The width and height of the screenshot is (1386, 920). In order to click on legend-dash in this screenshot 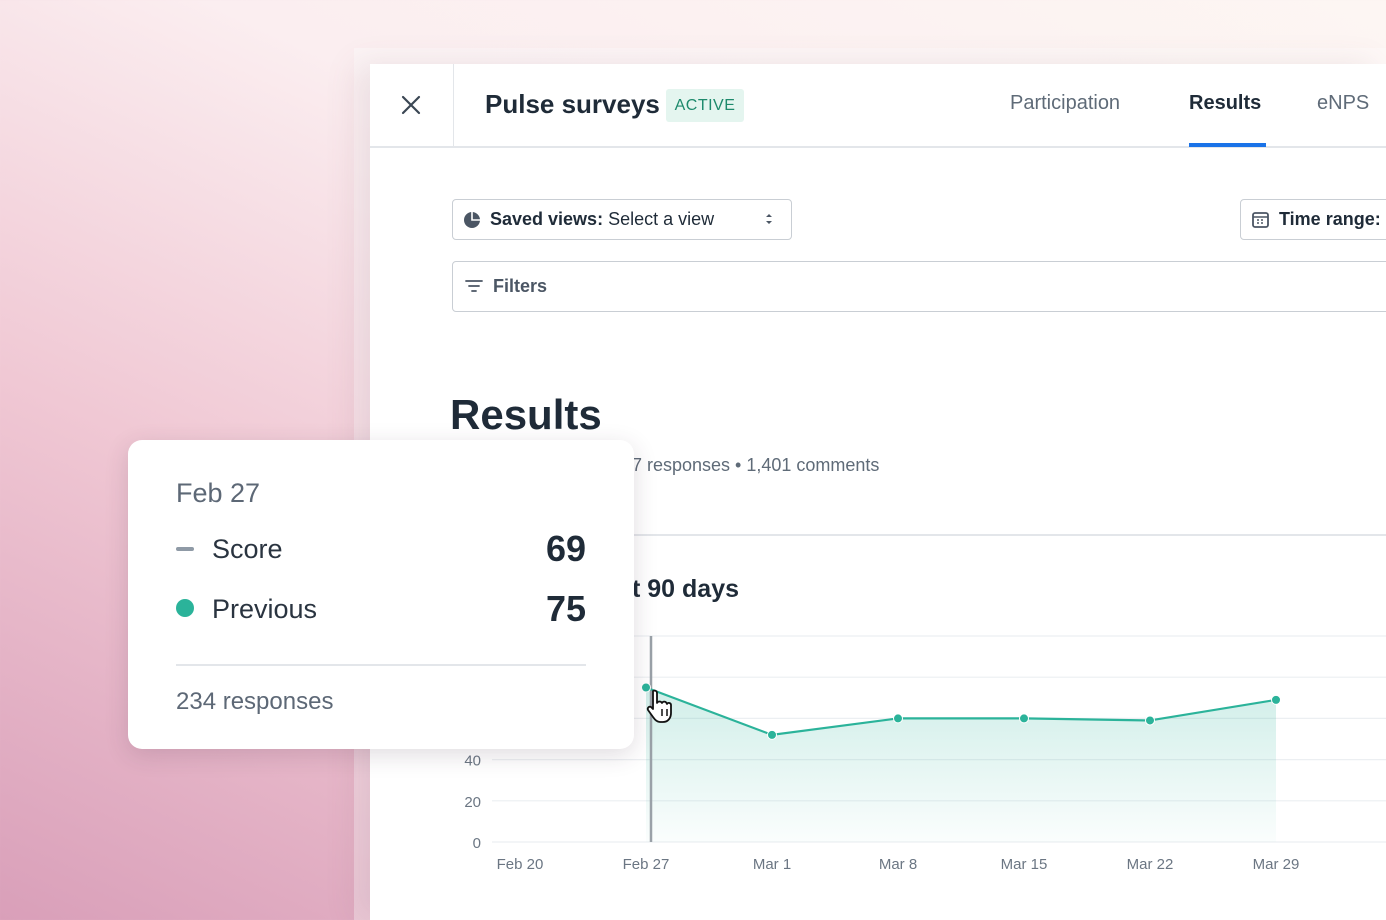, I will do `click(185, 549)`.